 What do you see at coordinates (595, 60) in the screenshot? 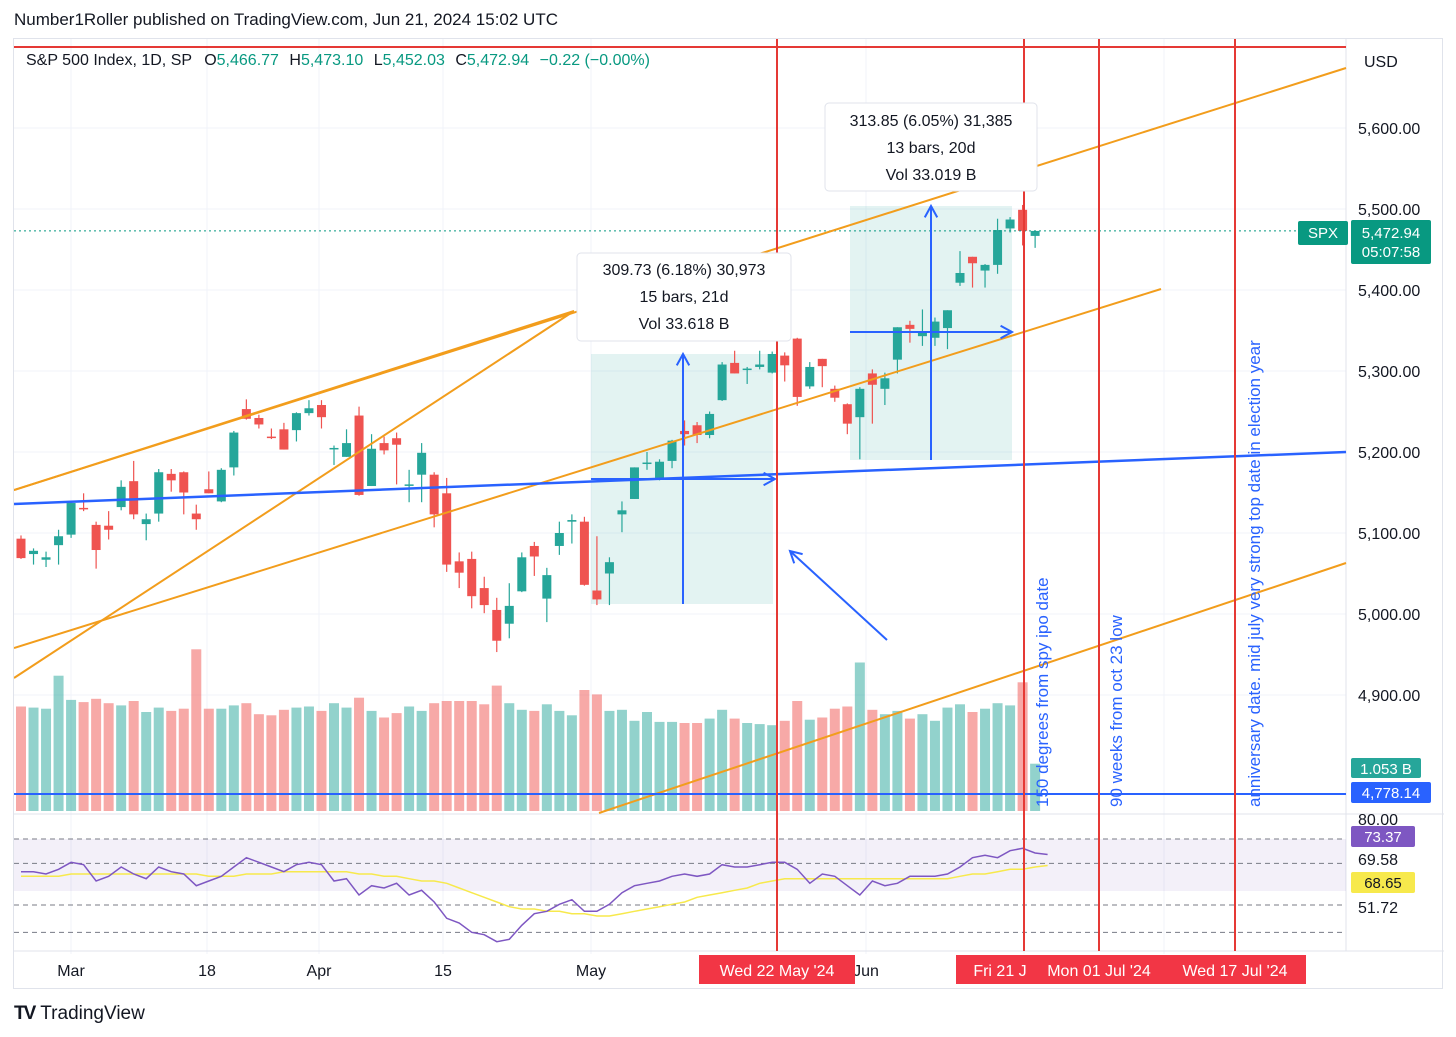
I see `legend-change: −0.22 (−0.00%)` at bounding box center [595, 60].